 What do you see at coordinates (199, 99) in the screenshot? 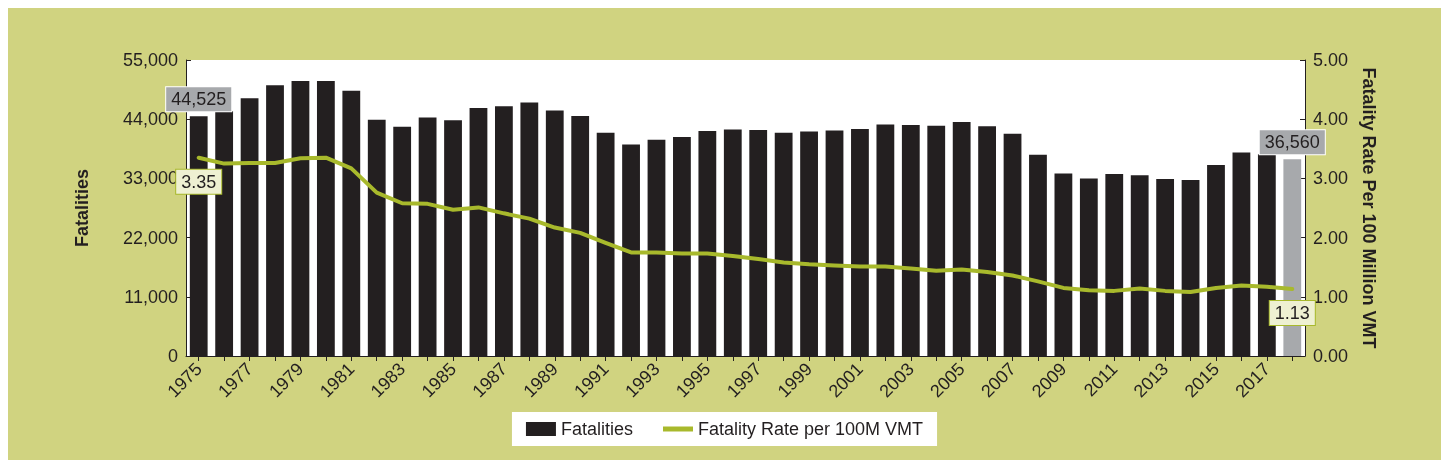
I see `data-label: 44,525` at bounding box center [199, 99].